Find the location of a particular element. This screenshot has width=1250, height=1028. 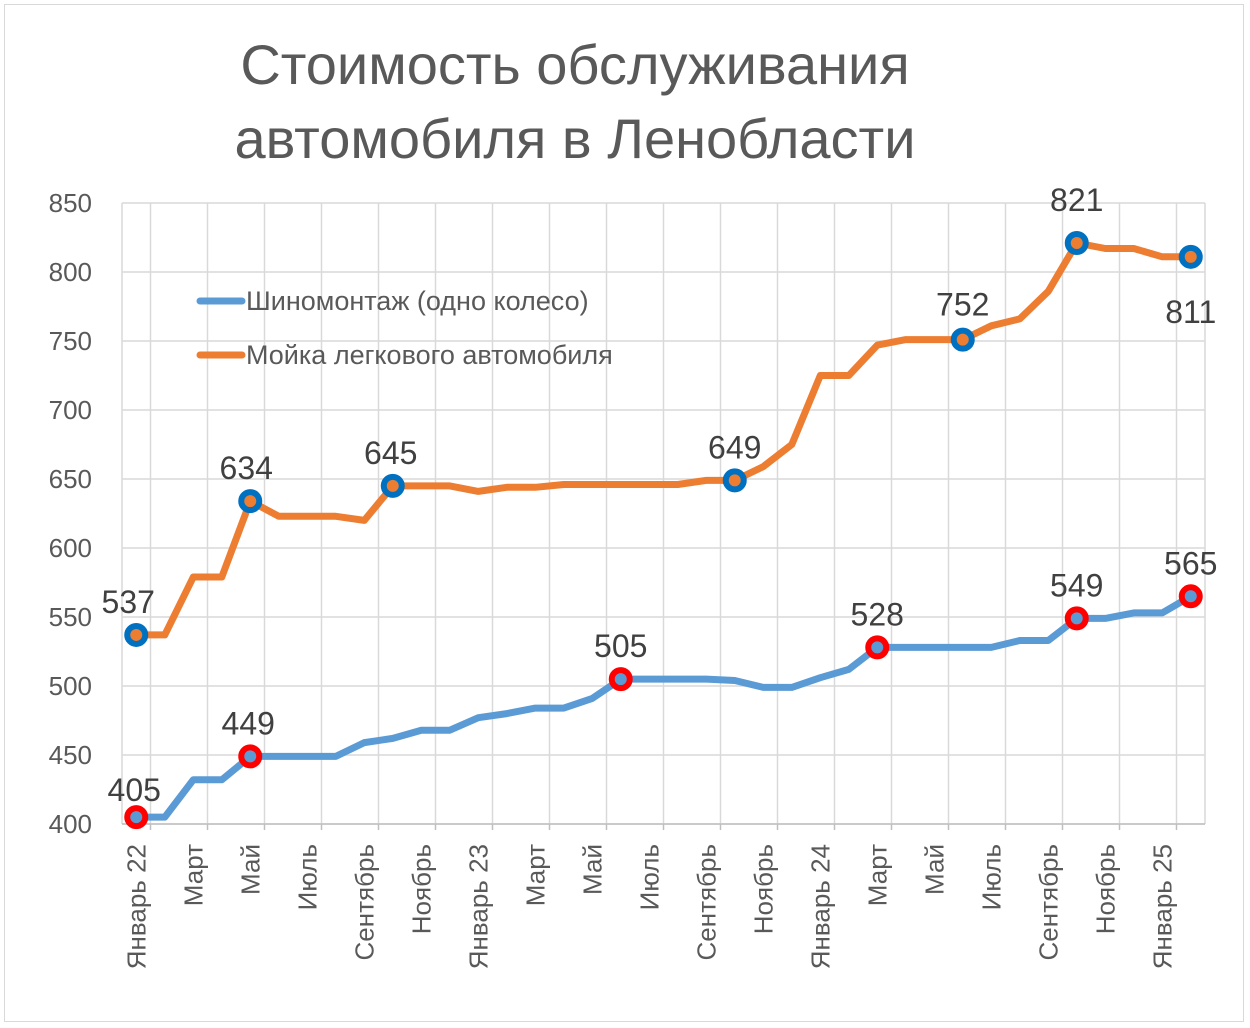

data-label: 634 is located at coordinates (246, 468).